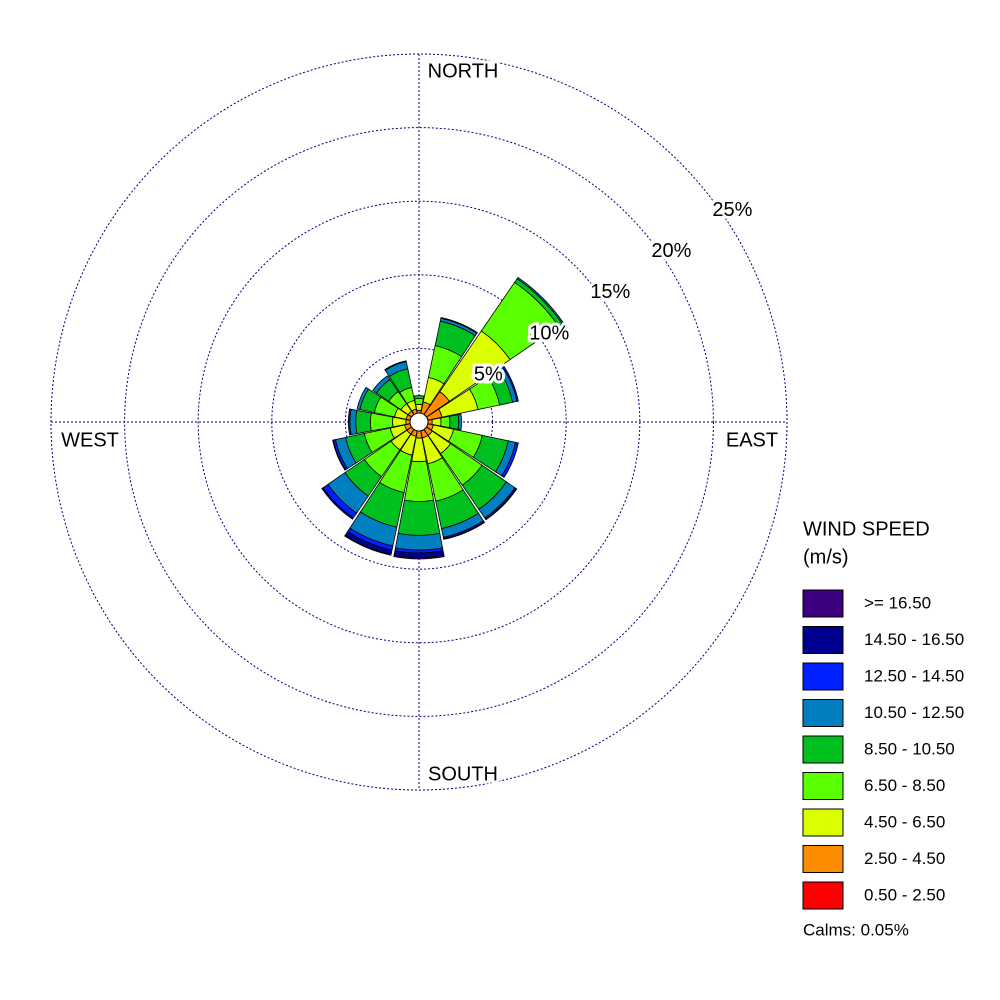 This screenshot has width=1000, height=1000. What do you see at coordinates (732, 210) in the screenshot?
I see `ring-label: 25%` at bounding box center [732, 210].